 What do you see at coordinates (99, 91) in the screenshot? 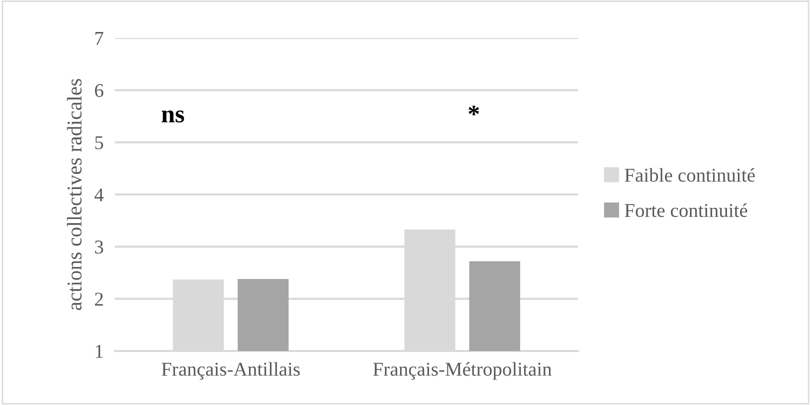
I see `y-tick-label: 6` at bounding box center [99, 91].